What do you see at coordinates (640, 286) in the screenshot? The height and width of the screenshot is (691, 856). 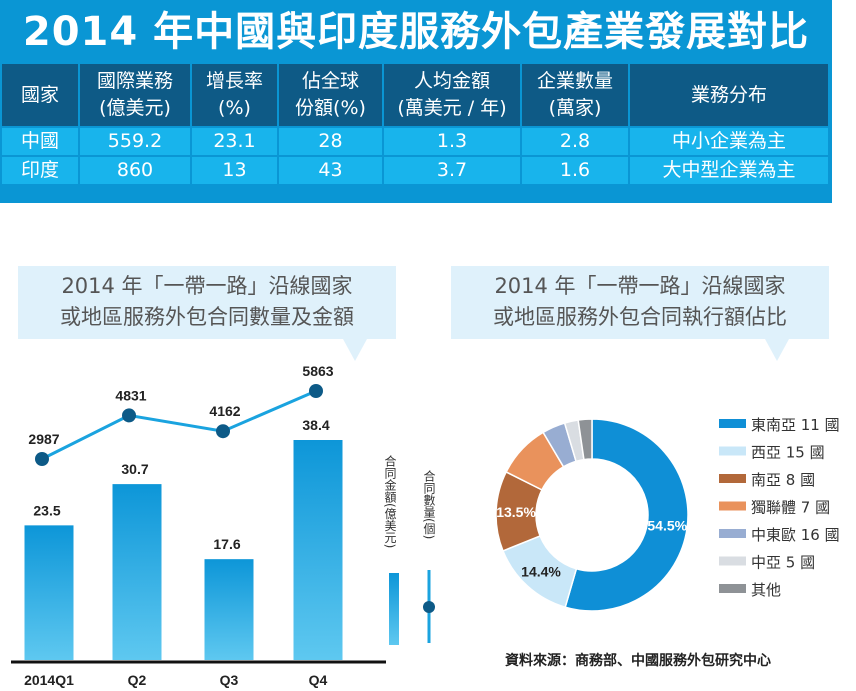 I see `pie-chart-title-line1: 2014 年「一帶一路」沿線國家` at bounding box center [640, 286].